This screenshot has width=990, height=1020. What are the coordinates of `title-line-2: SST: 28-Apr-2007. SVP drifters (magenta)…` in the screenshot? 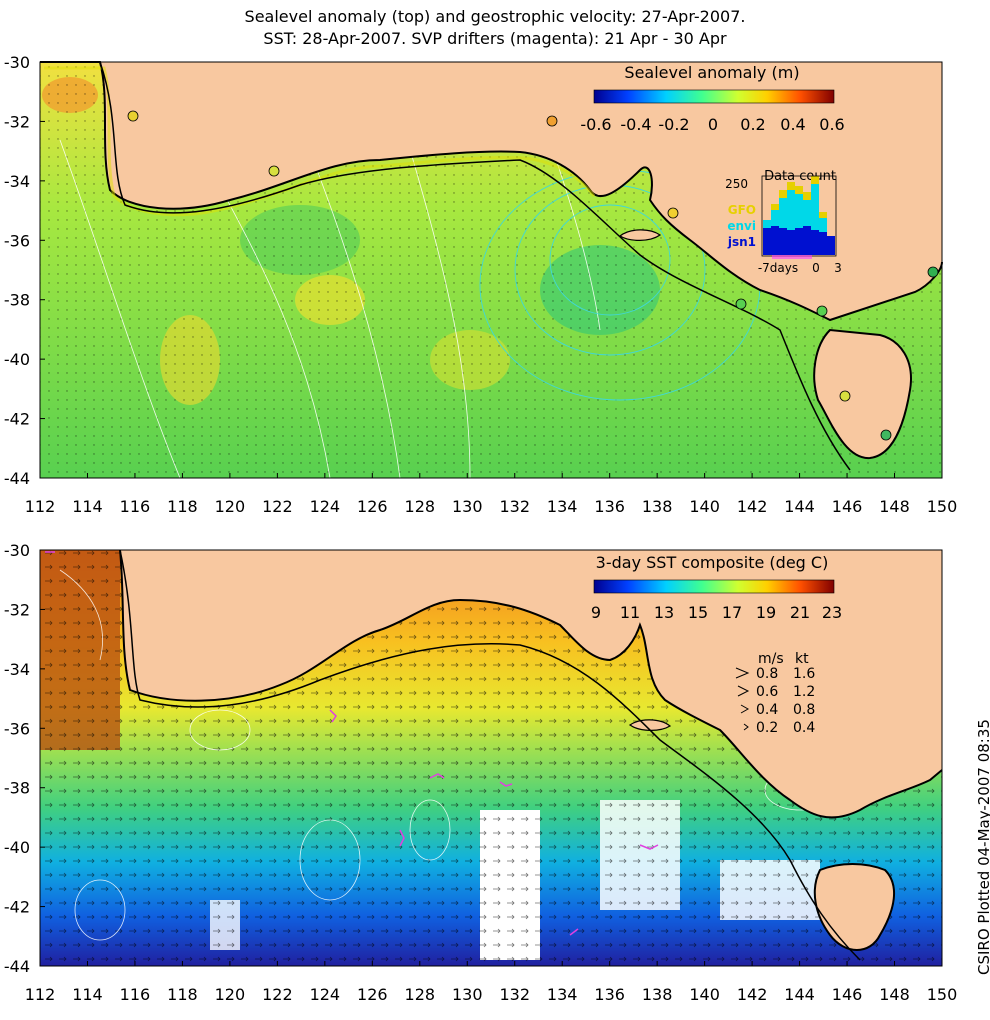 It's located at (495, 38).